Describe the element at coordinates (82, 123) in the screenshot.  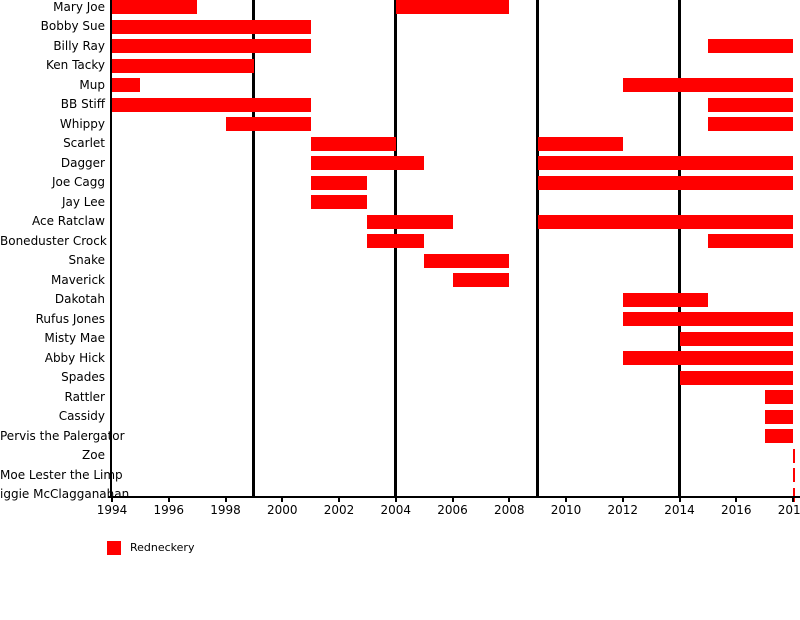
I see `row-label: Whippy` at that location.